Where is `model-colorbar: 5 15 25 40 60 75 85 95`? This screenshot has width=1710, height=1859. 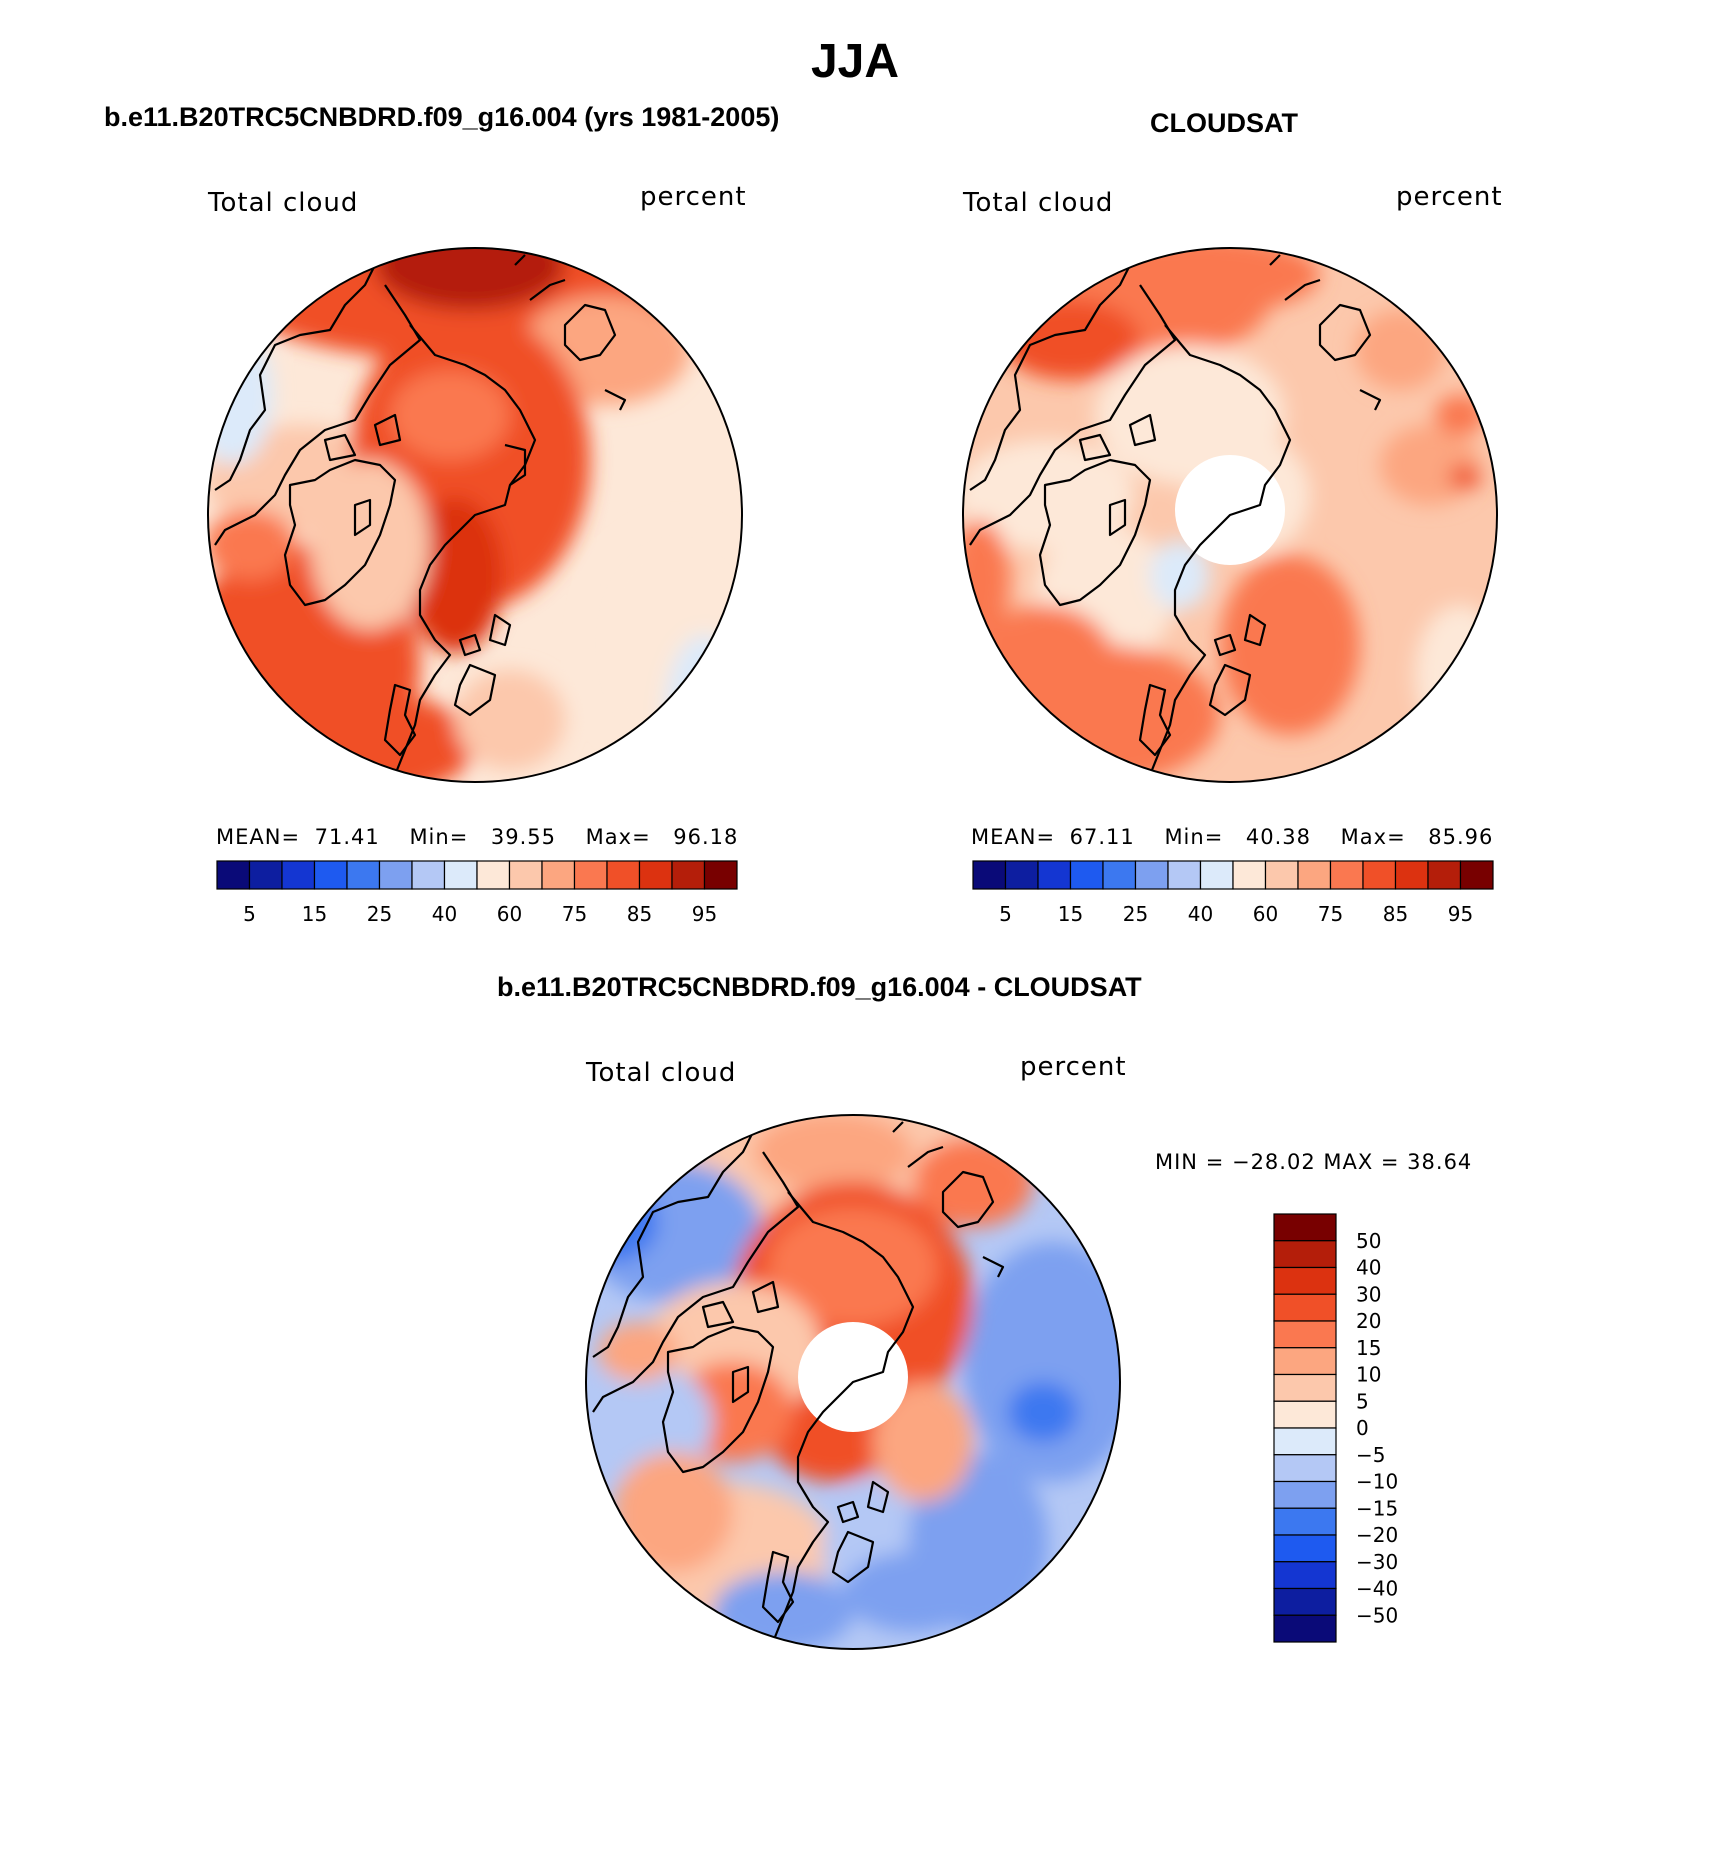
model-colorbar: 5 15 25 40 60 75 85 95 is located at coordinates (477, 893).